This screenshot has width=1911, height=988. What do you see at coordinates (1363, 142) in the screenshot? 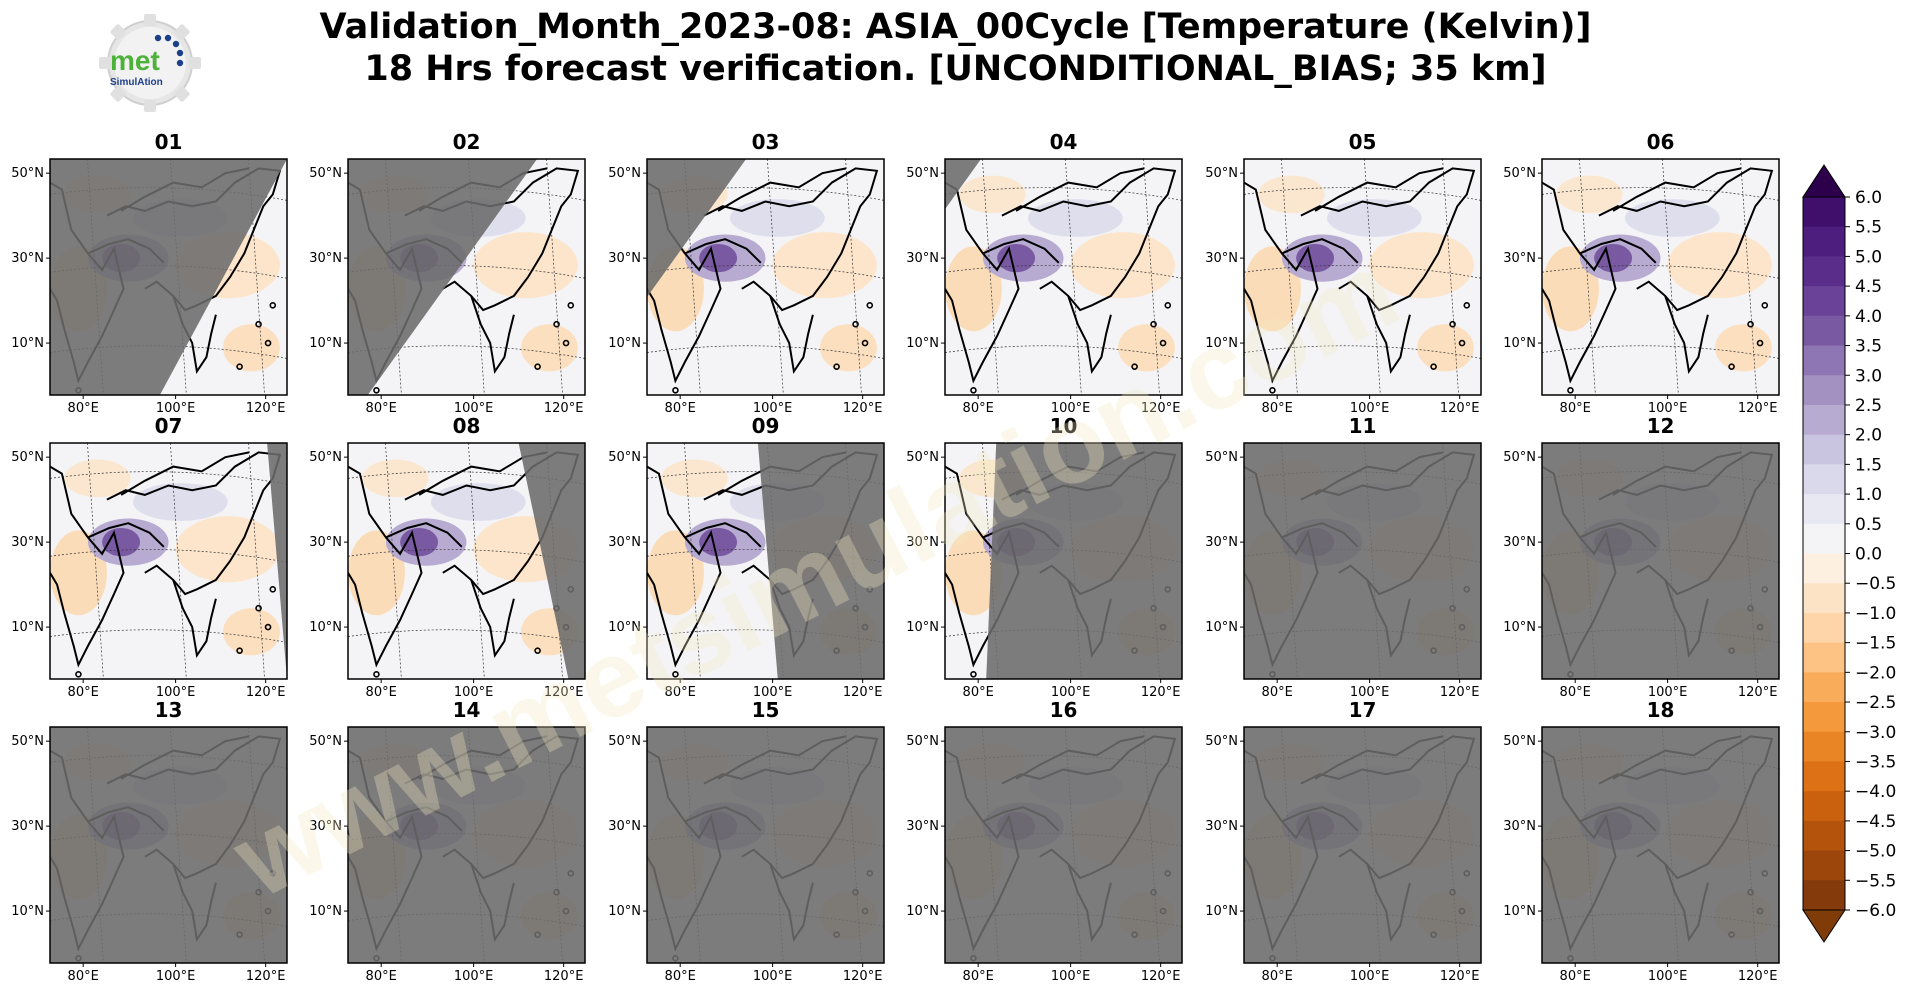
I see `panel-title: 05` at bounding box center [1363, 142].